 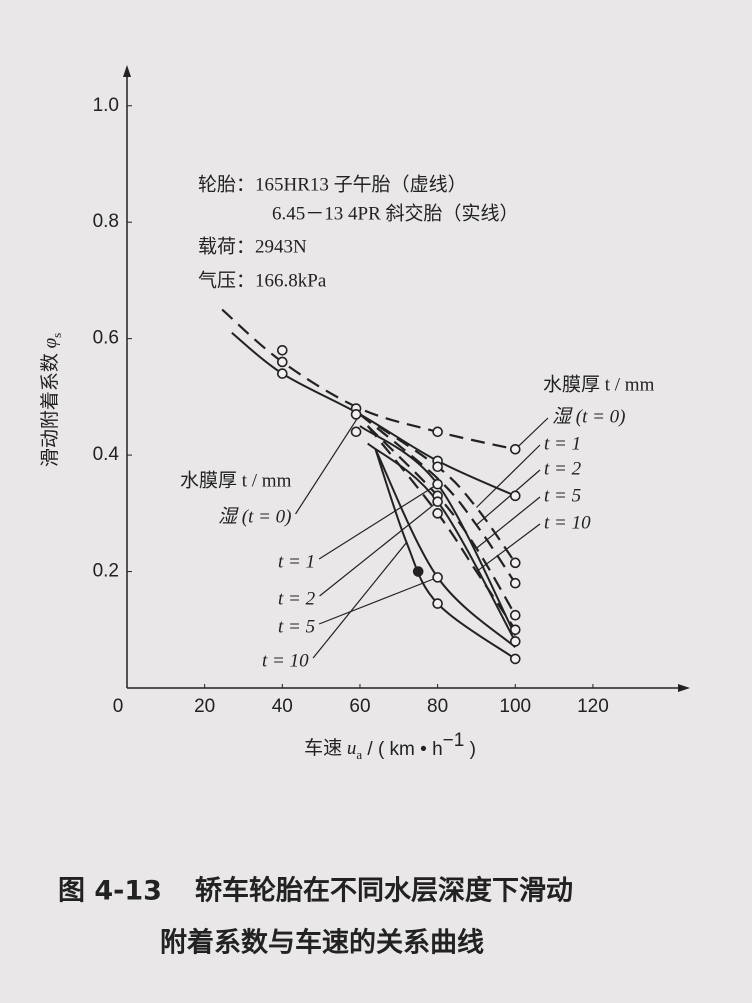 I want to click on note: 6.45－13 4PR 斜交胎（实线）, so click(x=395, y=213).